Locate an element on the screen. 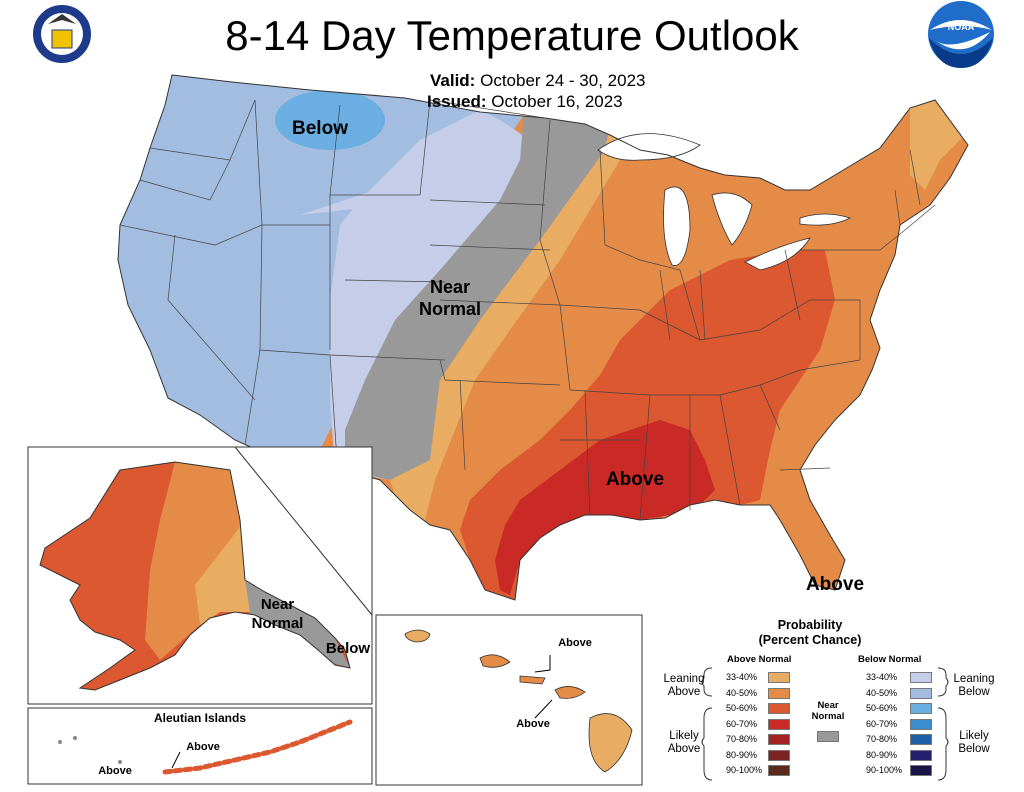  alaska-below-label: Below is located at coordinates (348, 648).